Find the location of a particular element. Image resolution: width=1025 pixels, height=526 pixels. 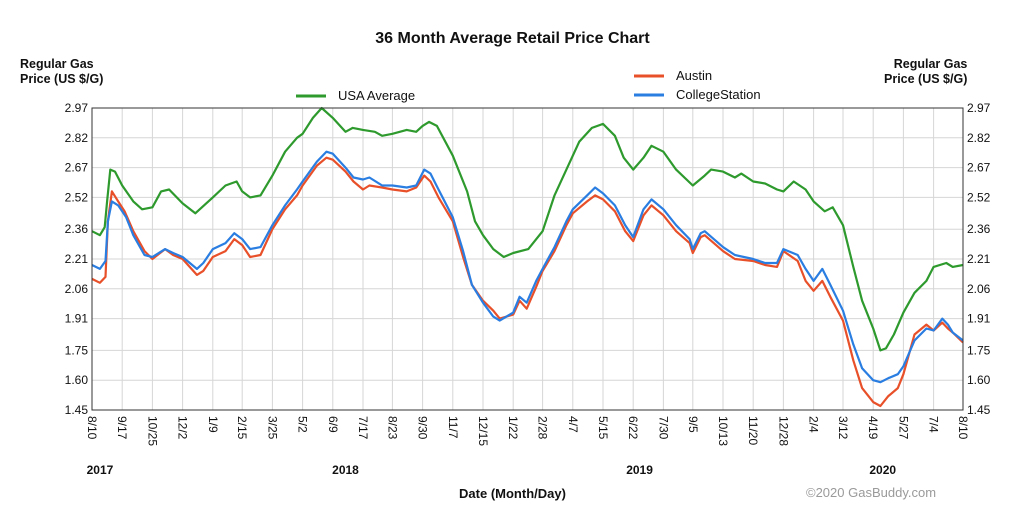

x-tick-label: 8/23 is located at coordinates (392, 428).